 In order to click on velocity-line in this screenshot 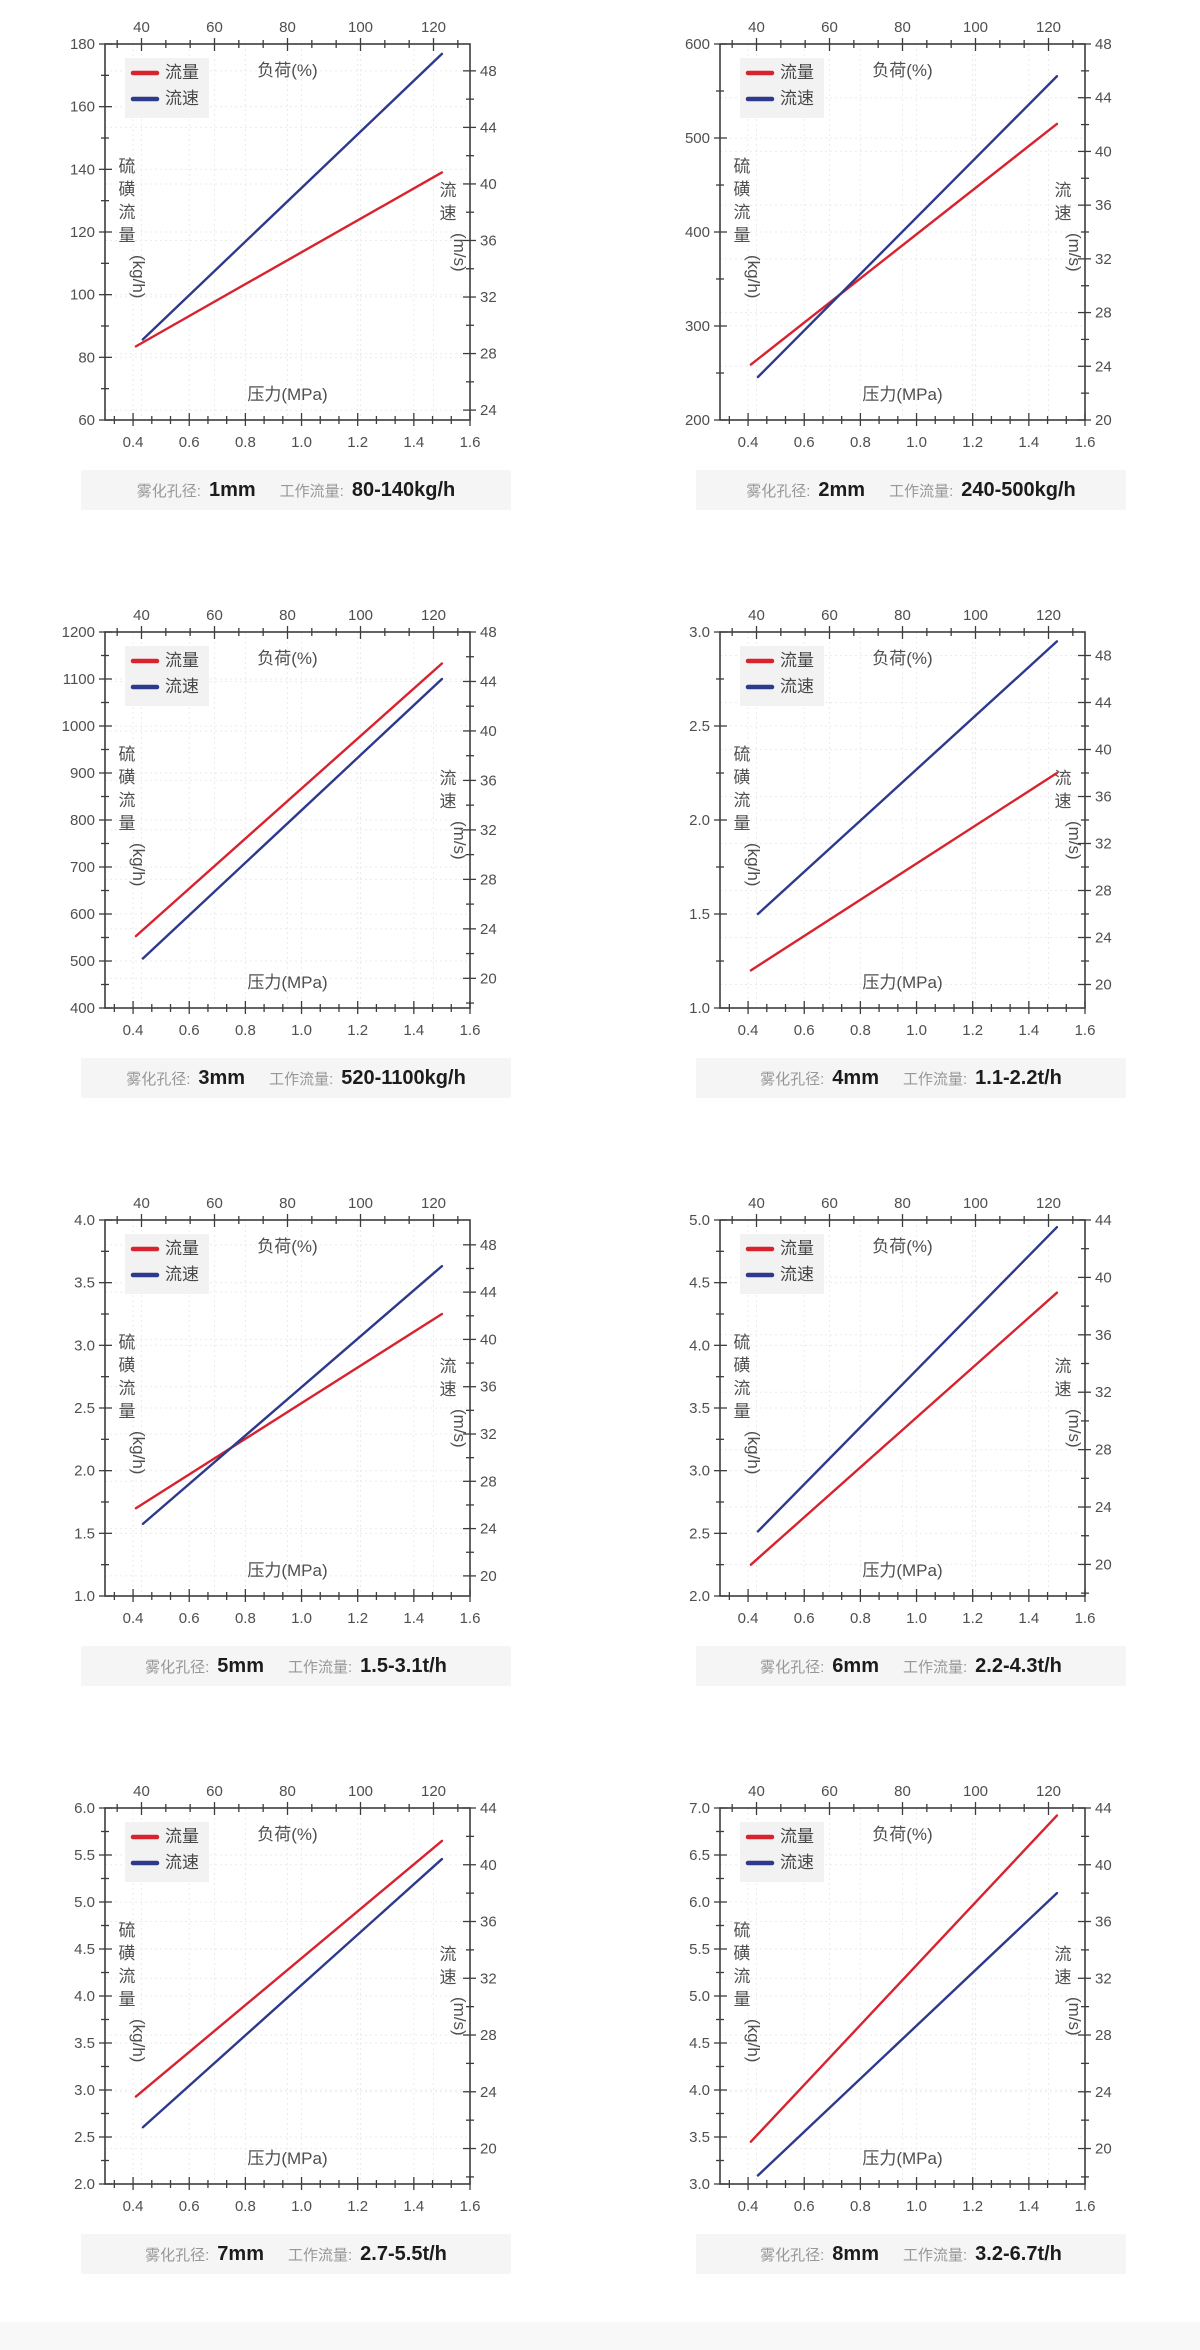, I will do `click(292, 818)`.